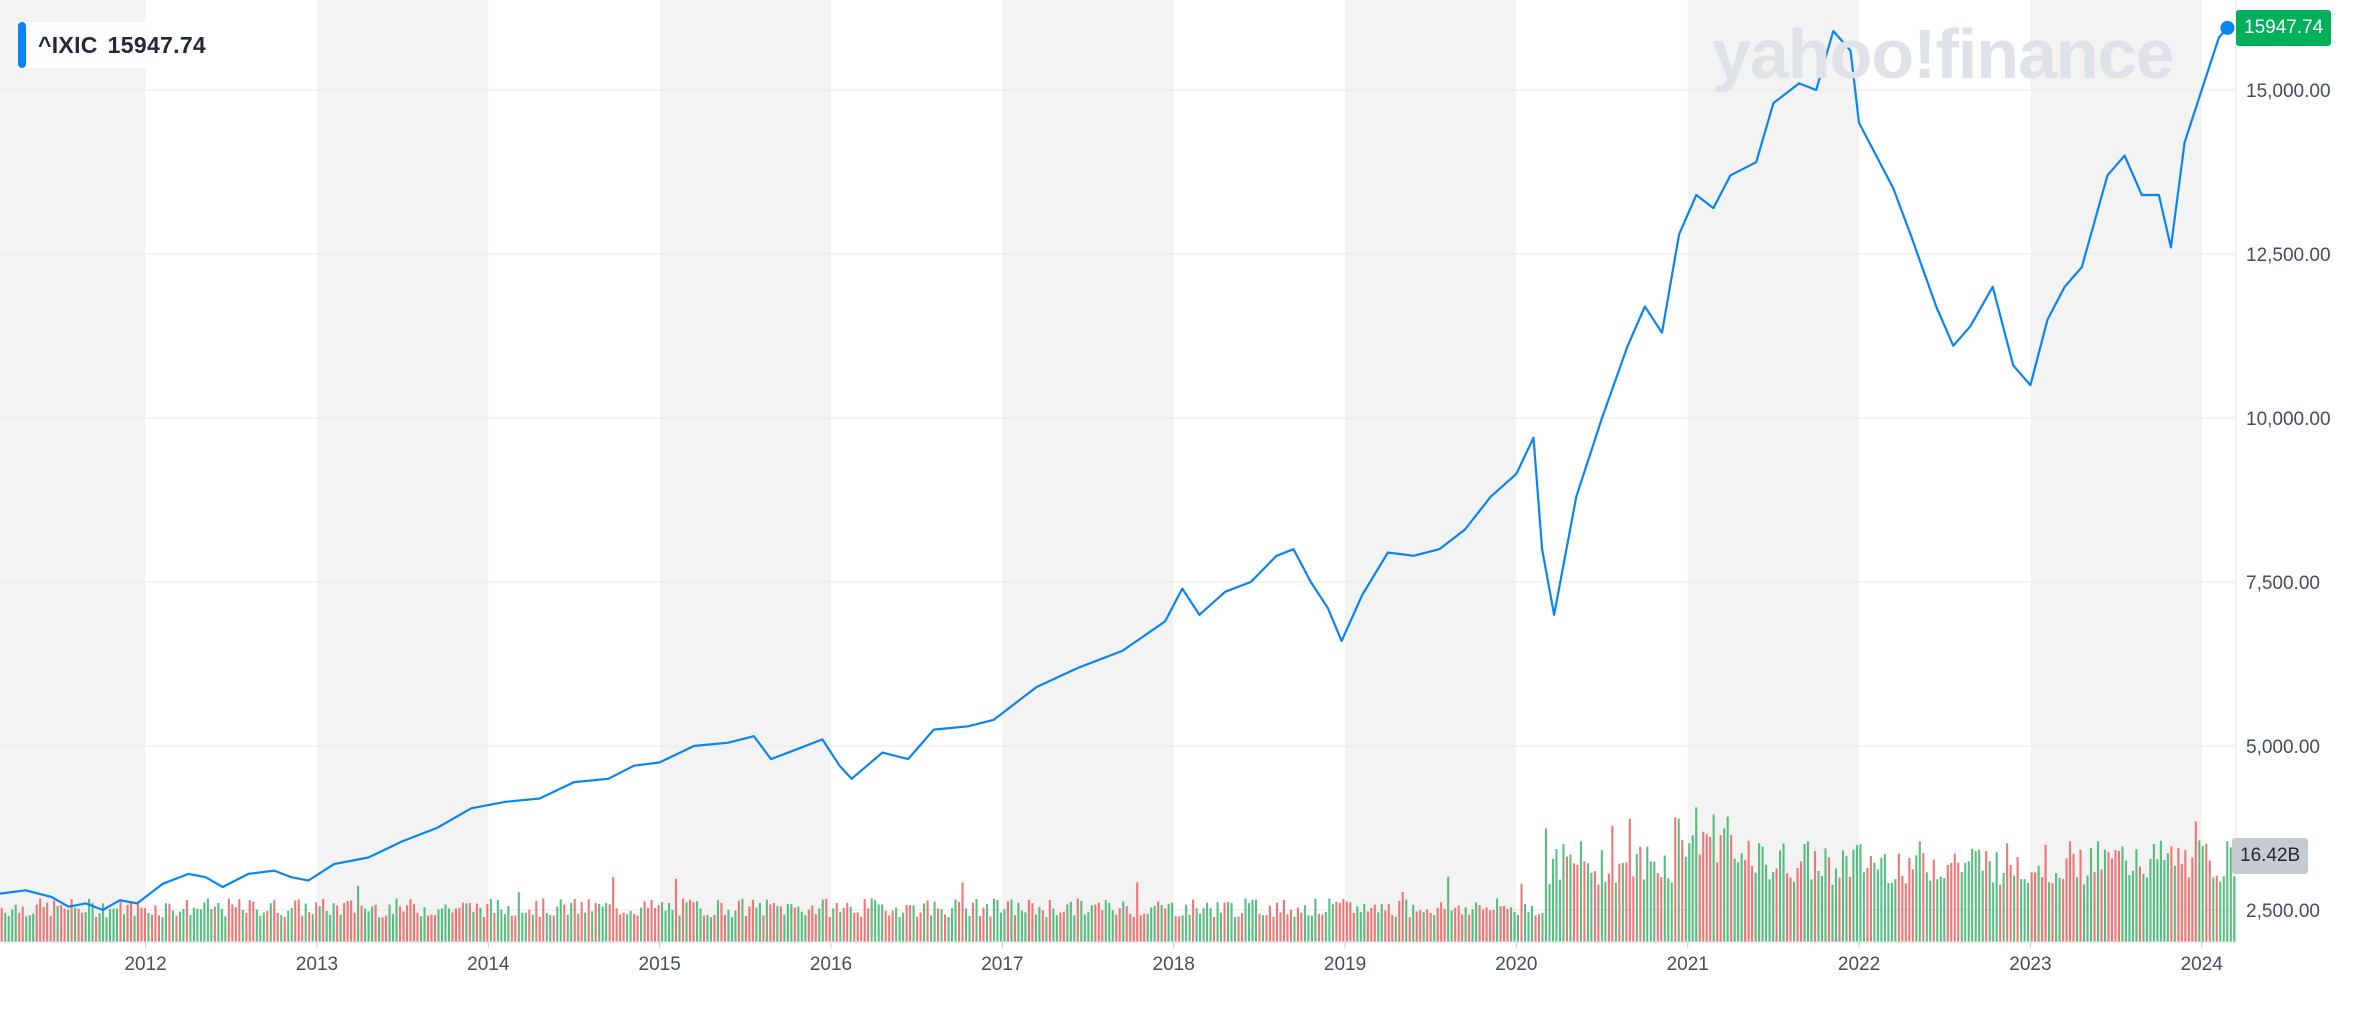  What do you see at coordinates (1002, 964) in the screenshot?
I see `x-tick-label: 2017` at bounding box center [1002, 964].